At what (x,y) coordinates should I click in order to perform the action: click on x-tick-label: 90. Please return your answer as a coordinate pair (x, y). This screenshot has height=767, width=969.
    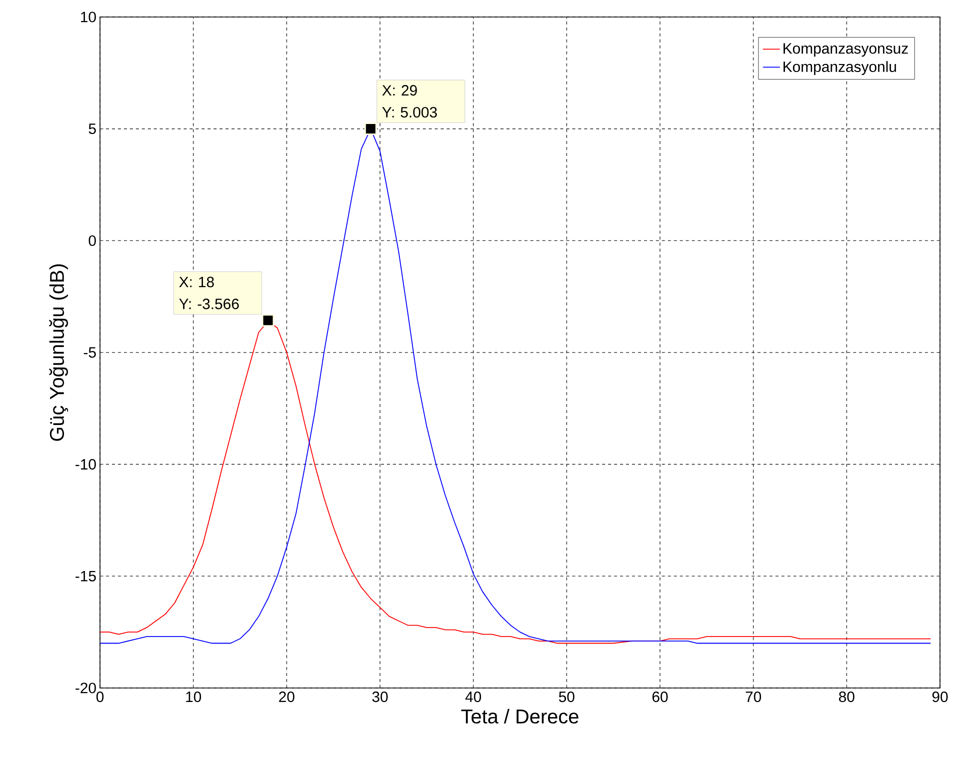
    Looking at the image, I should click on (940, 697).